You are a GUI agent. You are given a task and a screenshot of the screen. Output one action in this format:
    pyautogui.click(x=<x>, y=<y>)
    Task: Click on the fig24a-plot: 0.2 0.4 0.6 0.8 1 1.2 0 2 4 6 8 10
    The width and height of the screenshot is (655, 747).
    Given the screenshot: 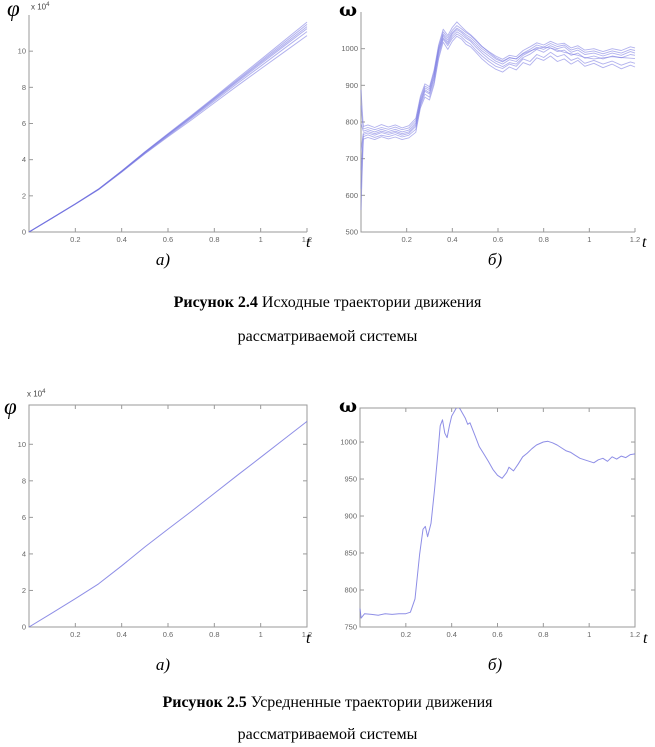 What is the action you would take?
    pyautogui.click(x=165, y=129)
    